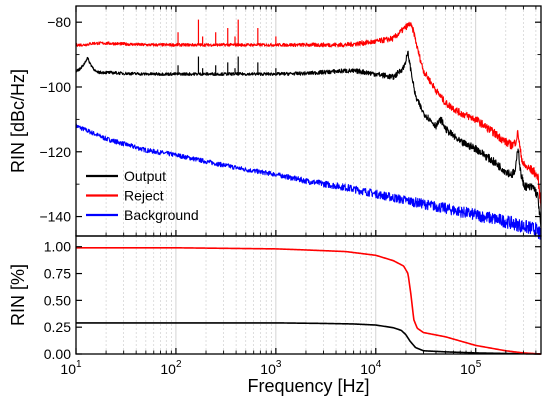 The width and height of the screenshot is (550, 403). I want to click on legend-label-reject: Reject, so click(144, 196).